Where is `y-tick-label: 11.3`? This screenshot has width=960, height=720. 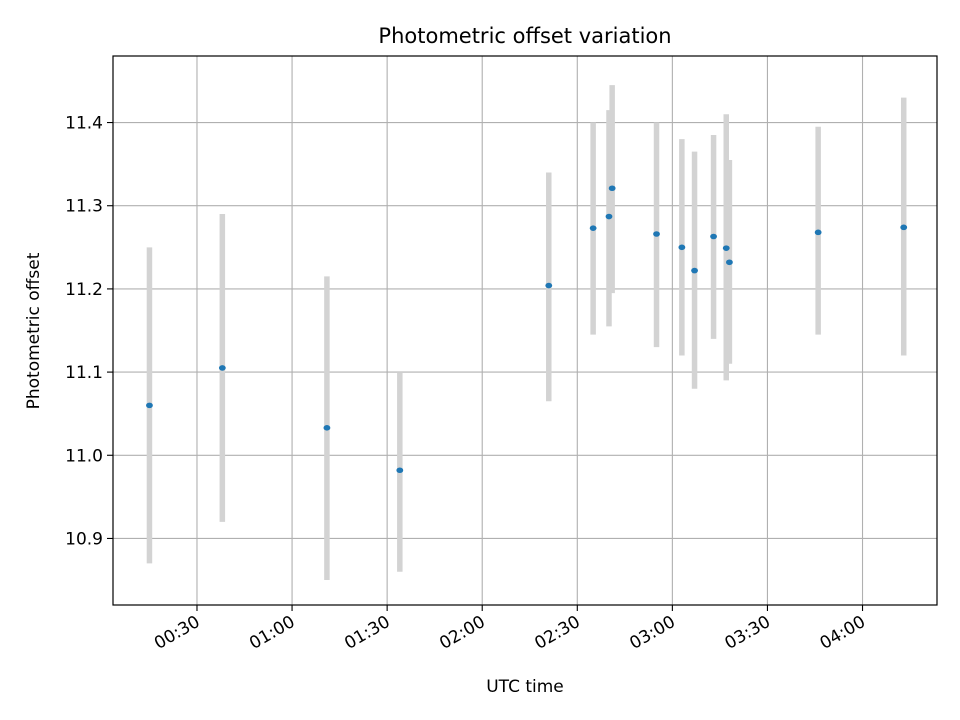
y-tick-label: 11.3 is located at coordinates (84, 207).